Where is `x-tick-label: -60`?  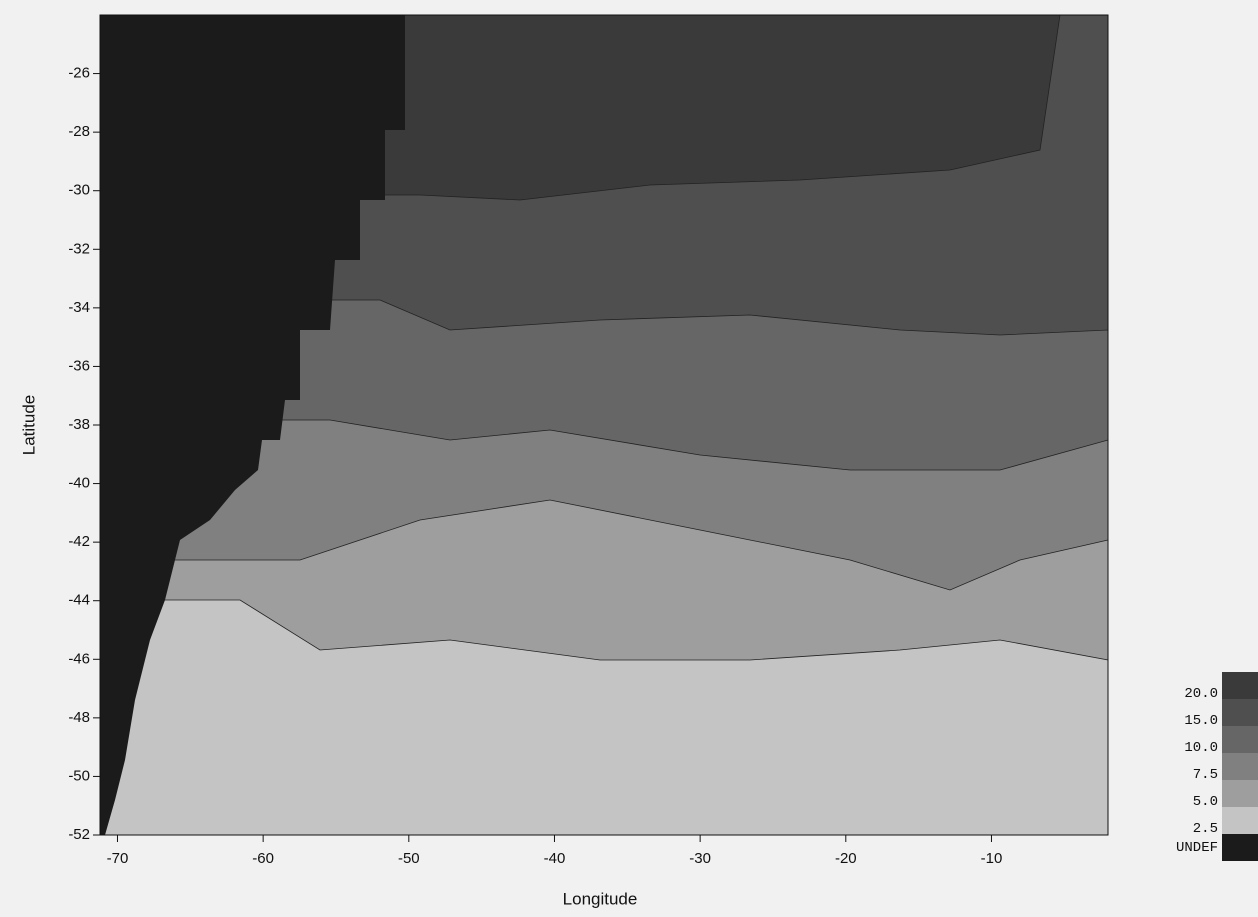 x-tick-label: -60 is located at coordinates (263, 858).